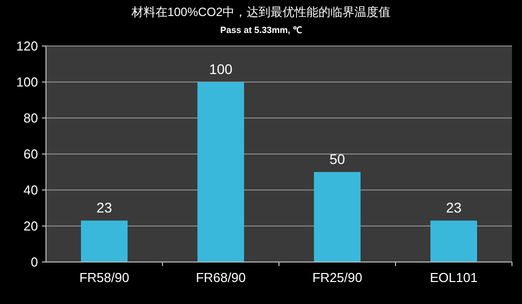 This screenshot has height=304, width=522. What do you see at coordinates (337, 277) in the screenshot?
I see `x-tick-label: FR25/90` at bounding box center [337, 277].